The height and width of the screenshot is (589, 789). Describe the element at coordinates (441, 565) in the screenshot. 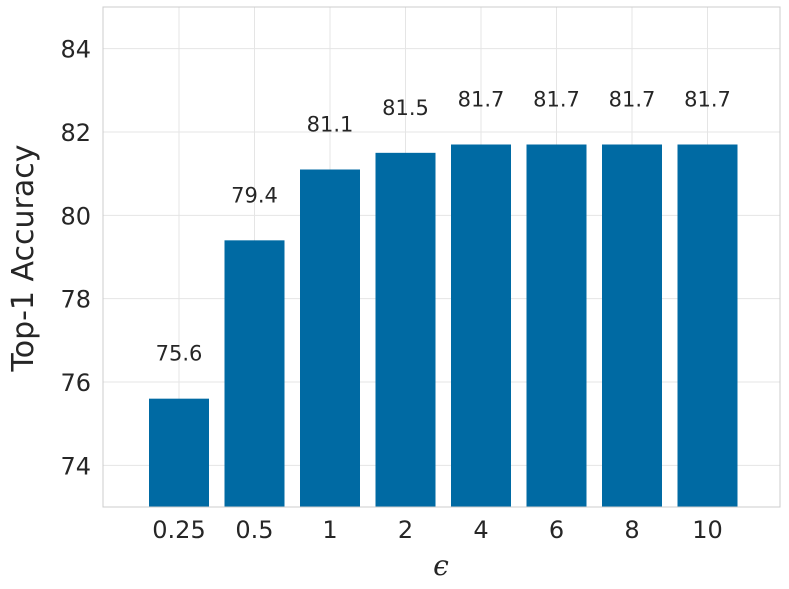

I see `x-axis-title: ϵ` at that location.